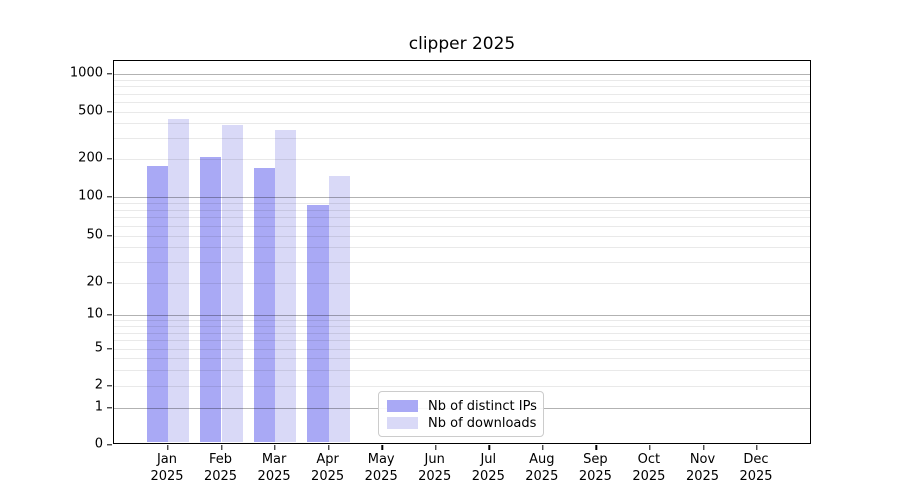 Image resolution: width=900 pixels, height=500 pixels. What do you see at coordinates (328, 468) in the screenshot?
I see `x-tick-label: Apr 2025` at bounding box center [328, 468].